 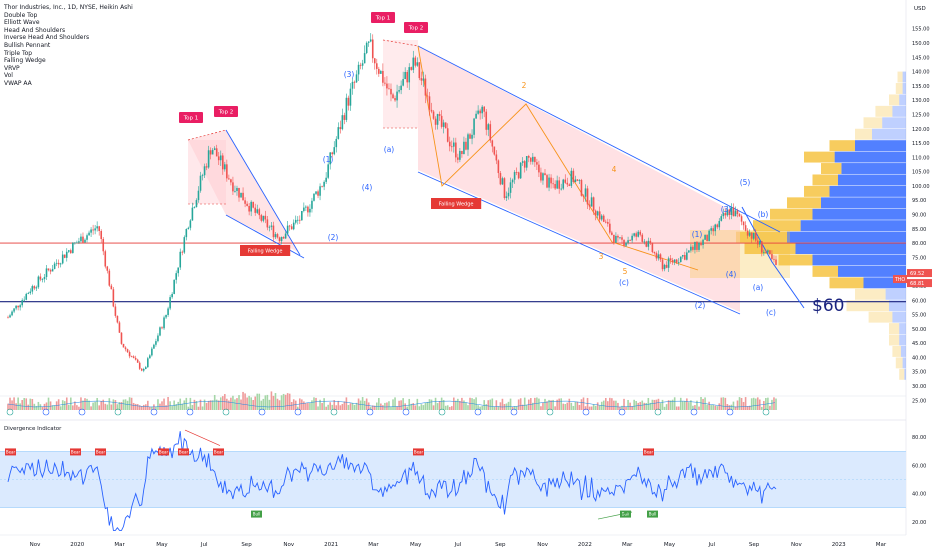 What do you see at coordinates (35, 30) in the screenshot?
I see `legend-item-head-and-shoulders: Head And Shoulders` at bounding box center [35, 30].